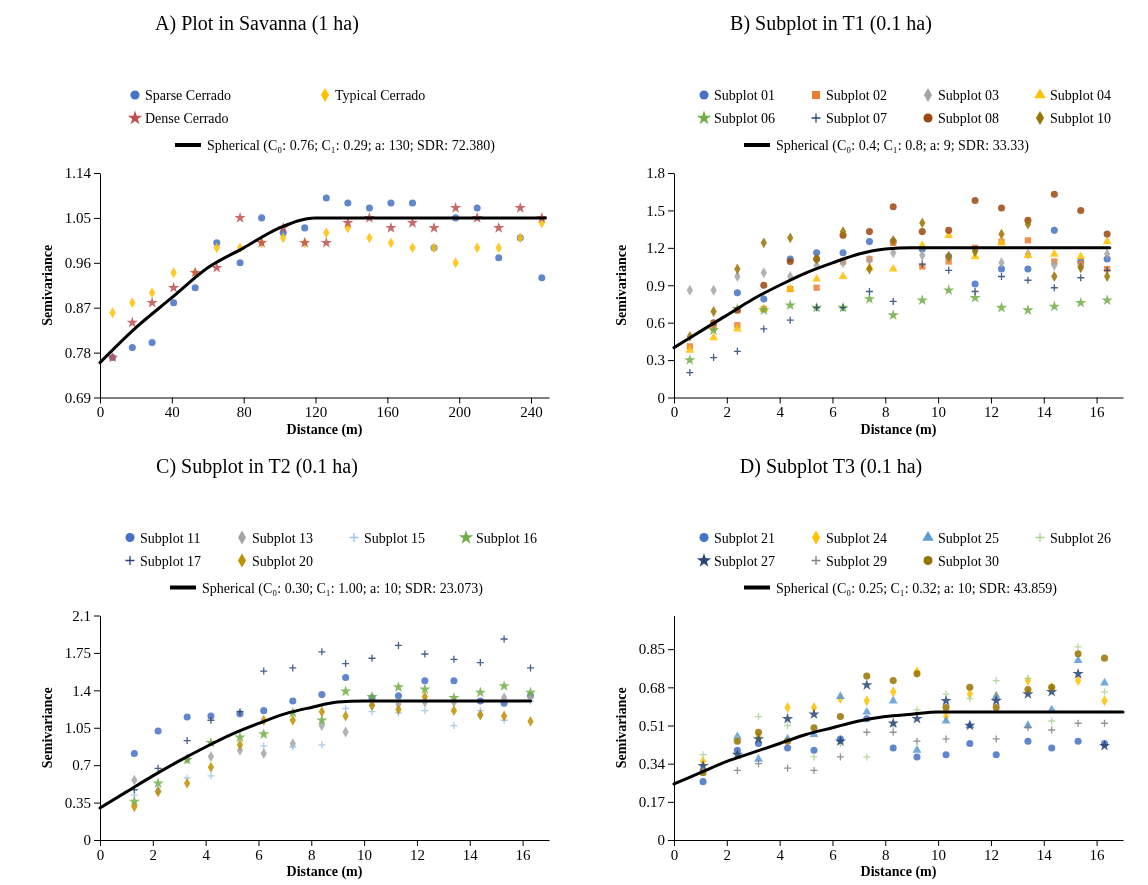  Describe the element at coordinates (656, 322) in the screenshot. I see `y-tick-label: 0.6` at that location.